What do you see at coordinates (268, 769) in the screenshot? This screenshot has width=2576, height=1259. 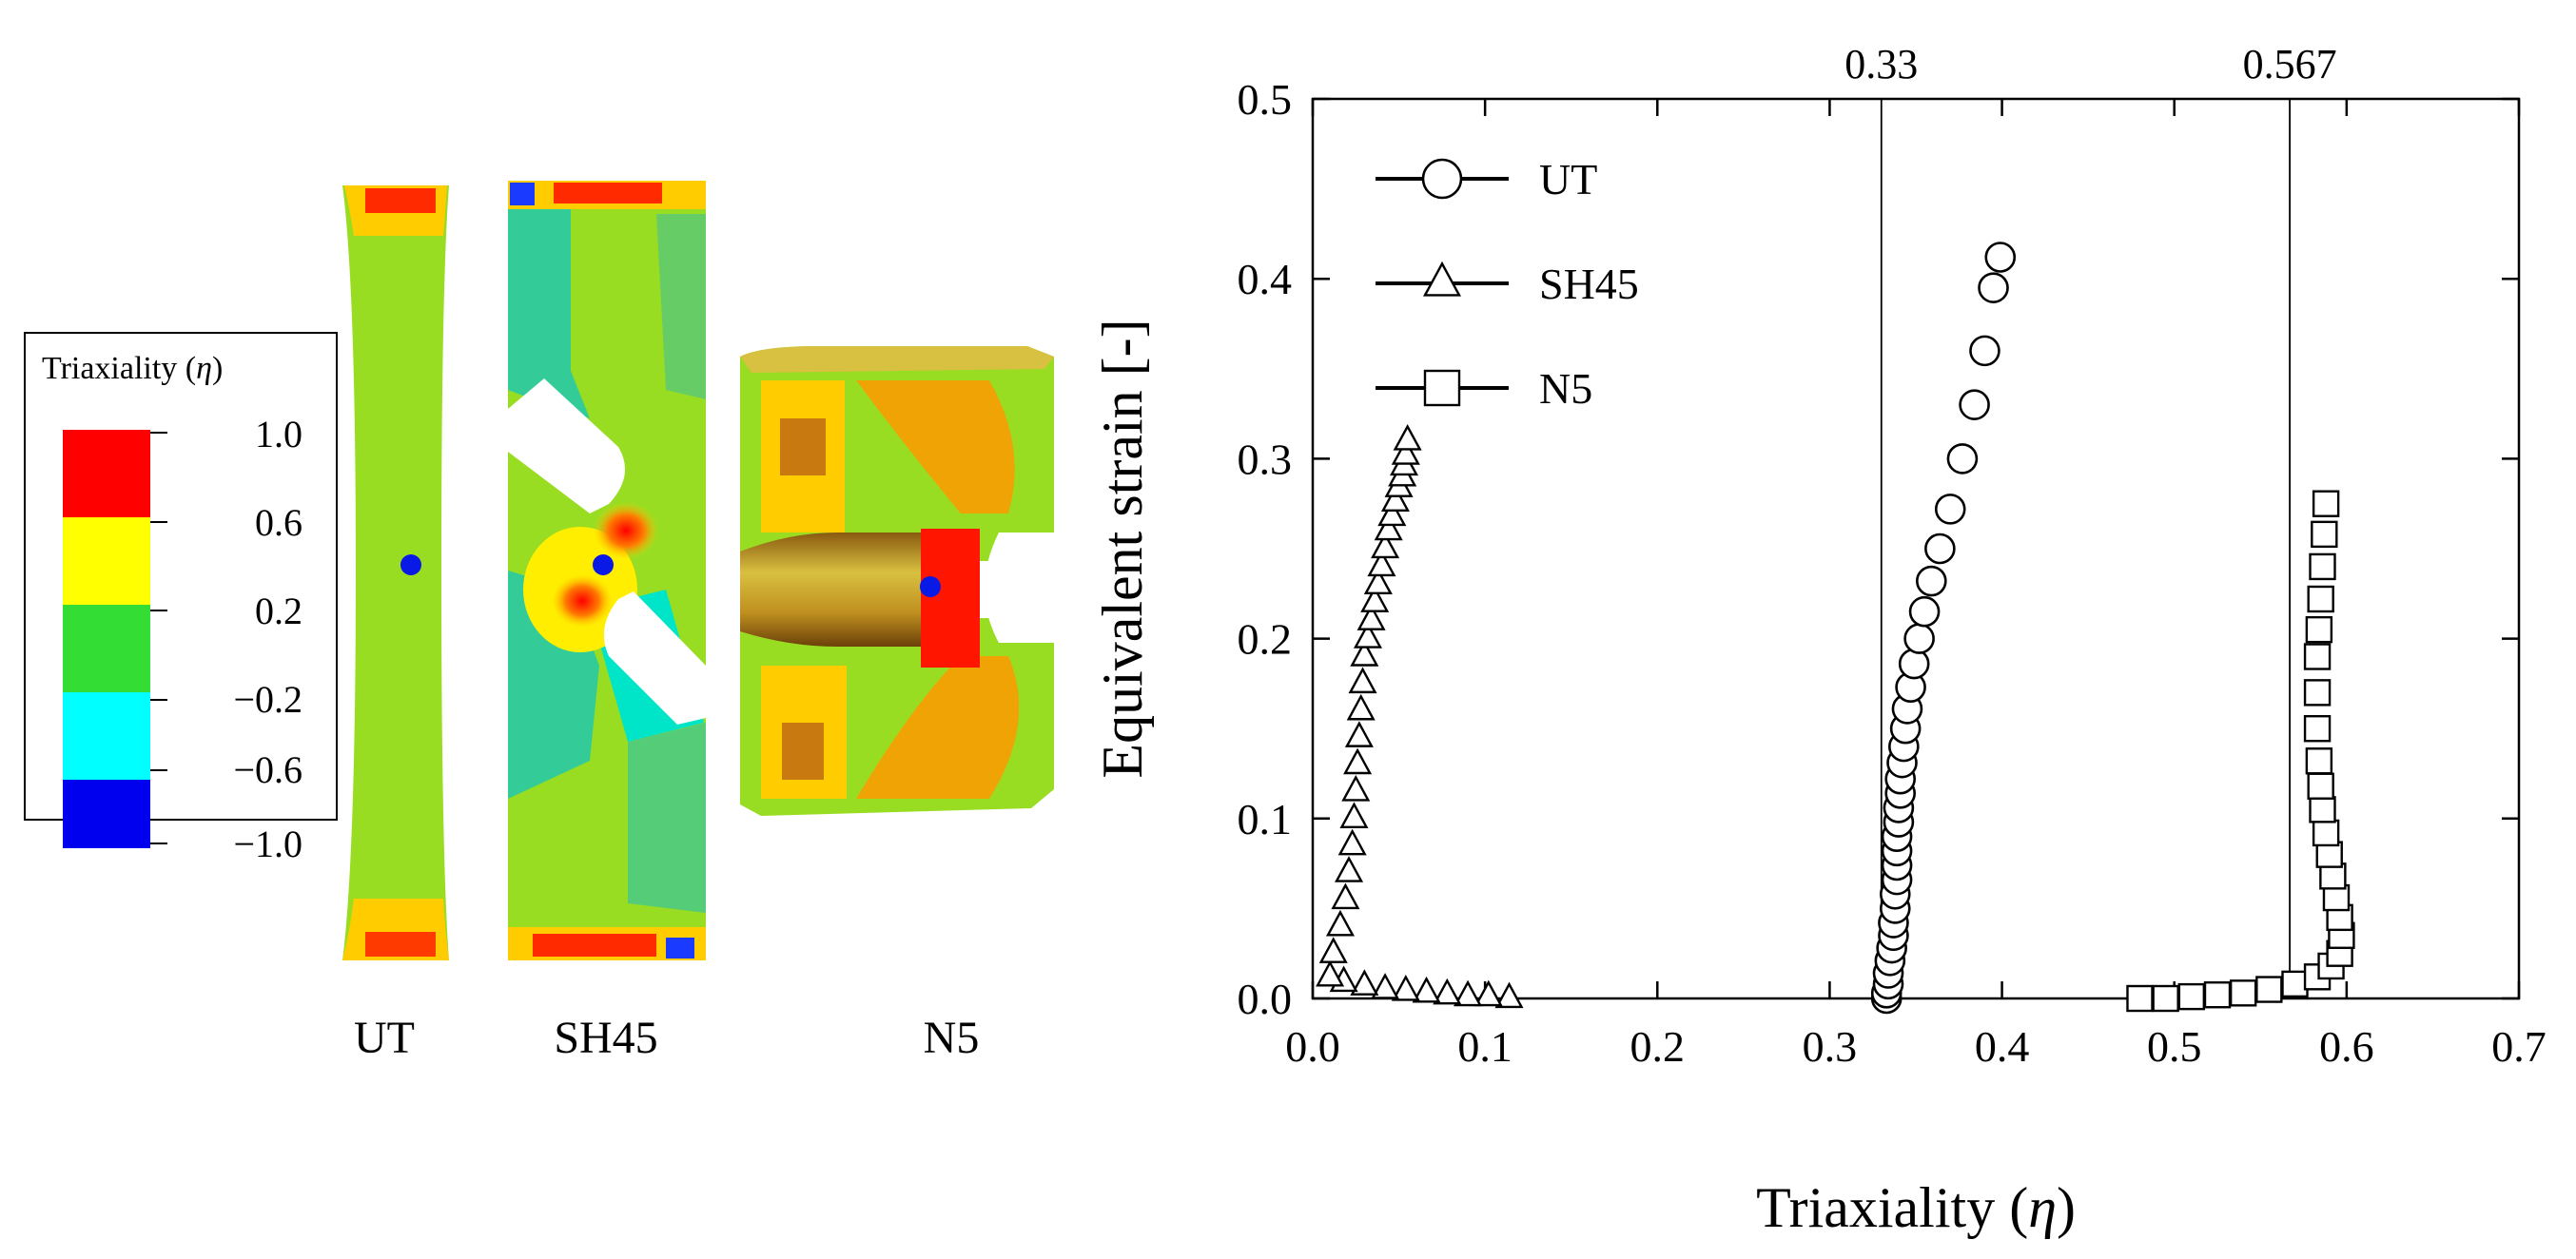 I see `legend-label-5: −0.6` at bounding box center [268, 769].